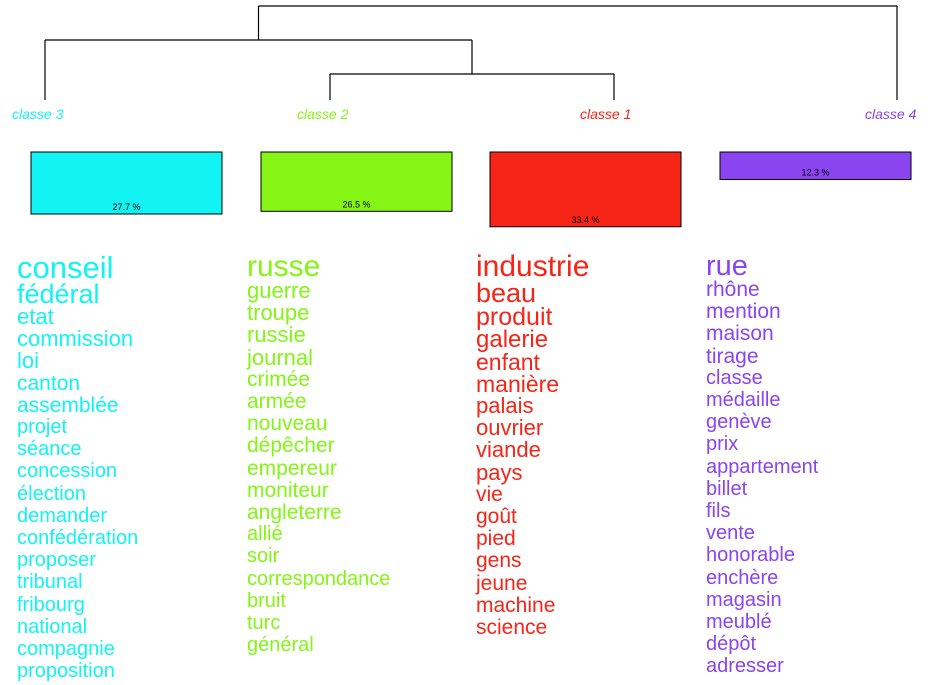  What do you see at coordinates (505, 405) in the screenshot?
I see `class-word: palais` at bounding box center [505, 405].